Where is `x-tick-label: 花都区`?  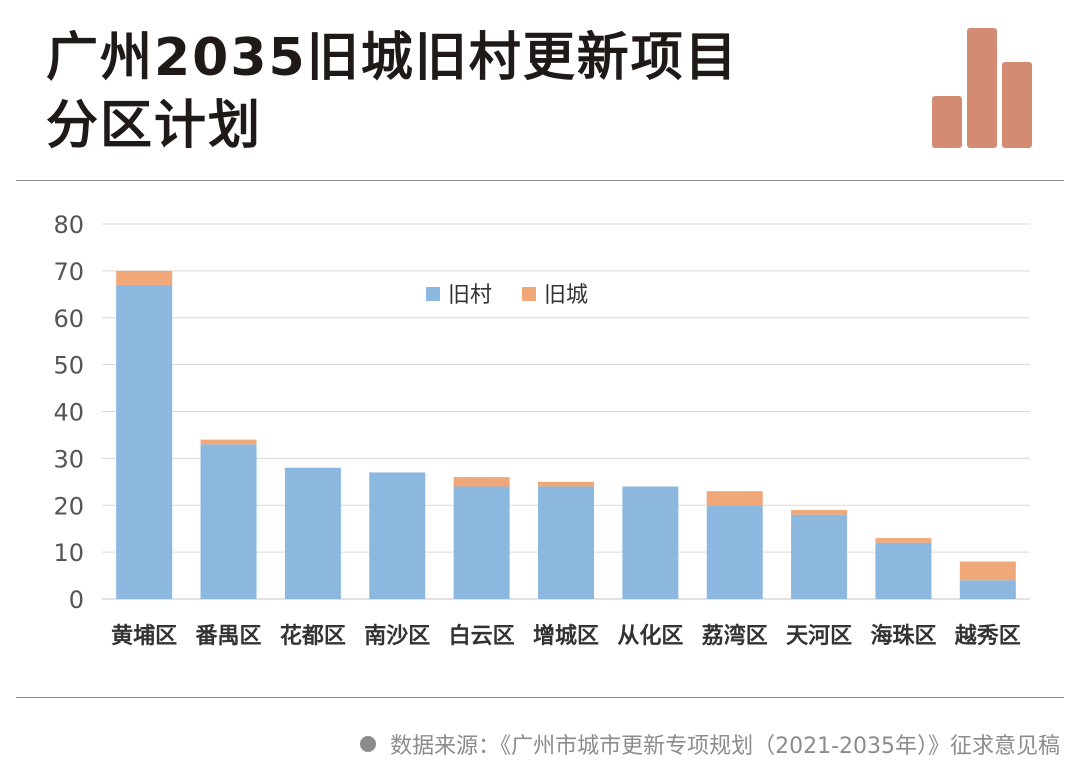
x-tick-label: 花都区 is located at coordinates (313, 636).